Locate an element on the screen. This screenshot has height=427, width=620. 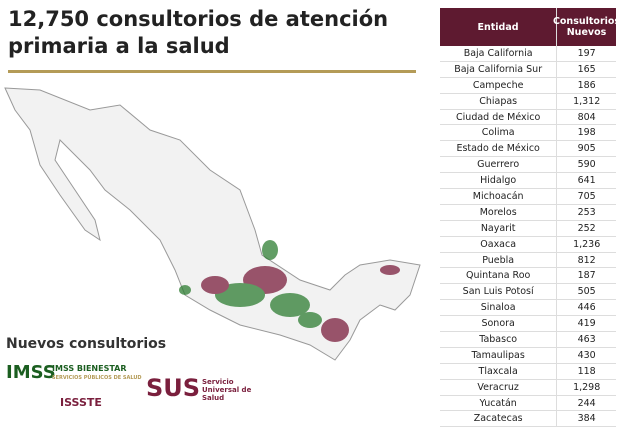
table-cell: 244 is located at coordinates (586, 403).